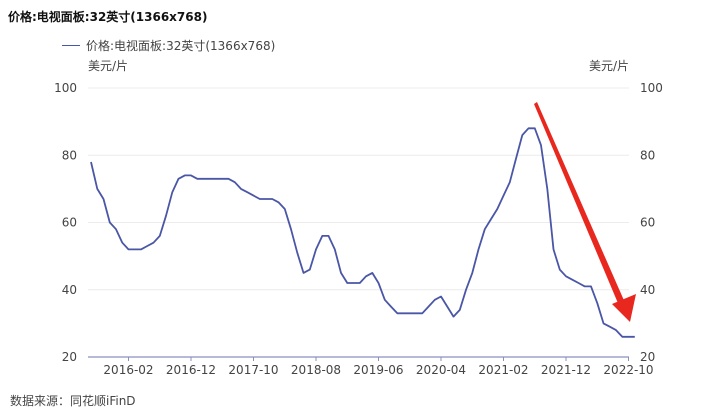 The height and width of the screenshot is (419, 717). I want to click on y-tick-left-60: 60, so click(69, 223).